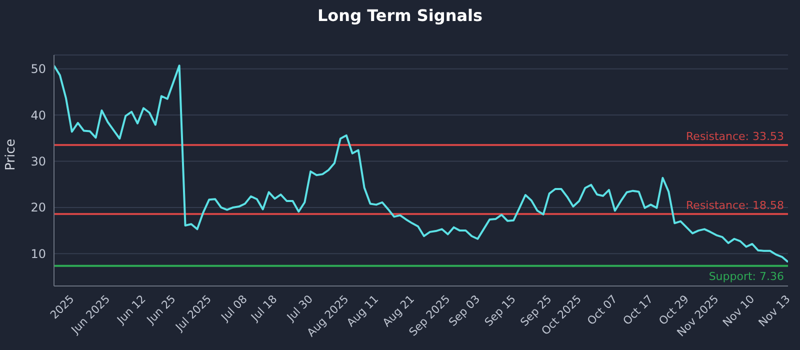  Describe the element at coordinates (735, 205) in the screenshot. I see `ref-line-label: Resistance: 18.58` at that location.